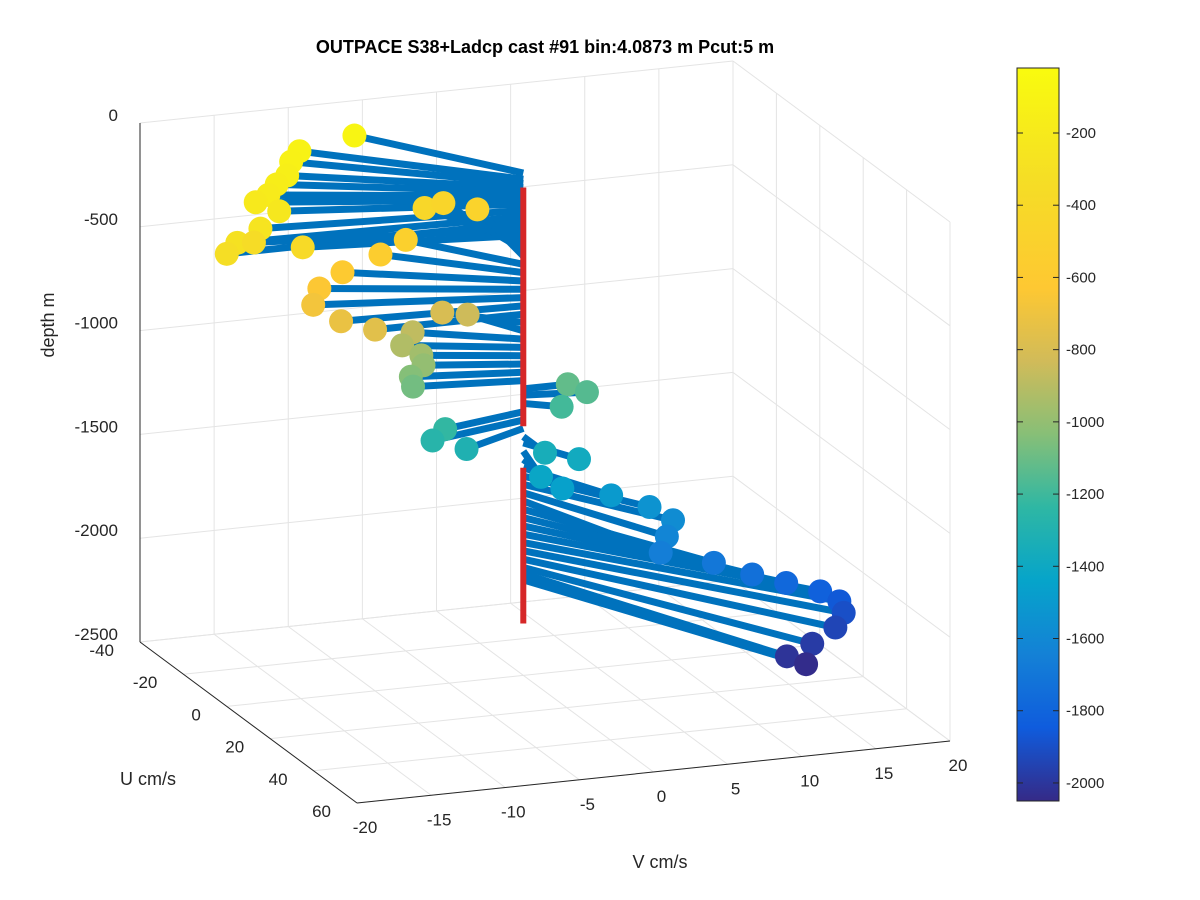 The width and height of the screenshot is (1200, 900). I want to click on x-tick-label: 0, so click(661, 796).